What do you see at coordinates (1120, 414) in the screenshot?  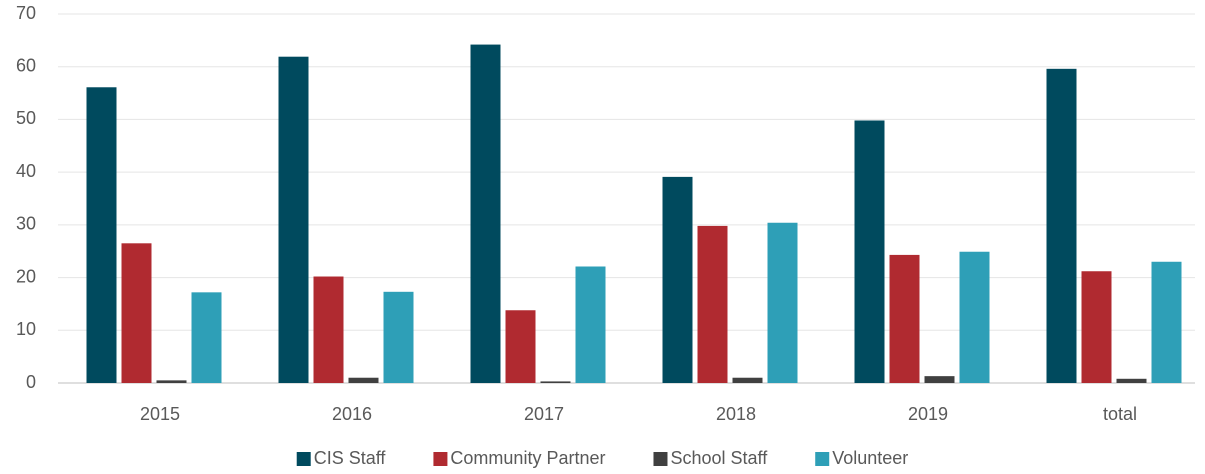 I see `x-tick-label: total` at bounding box center [1120, 414].